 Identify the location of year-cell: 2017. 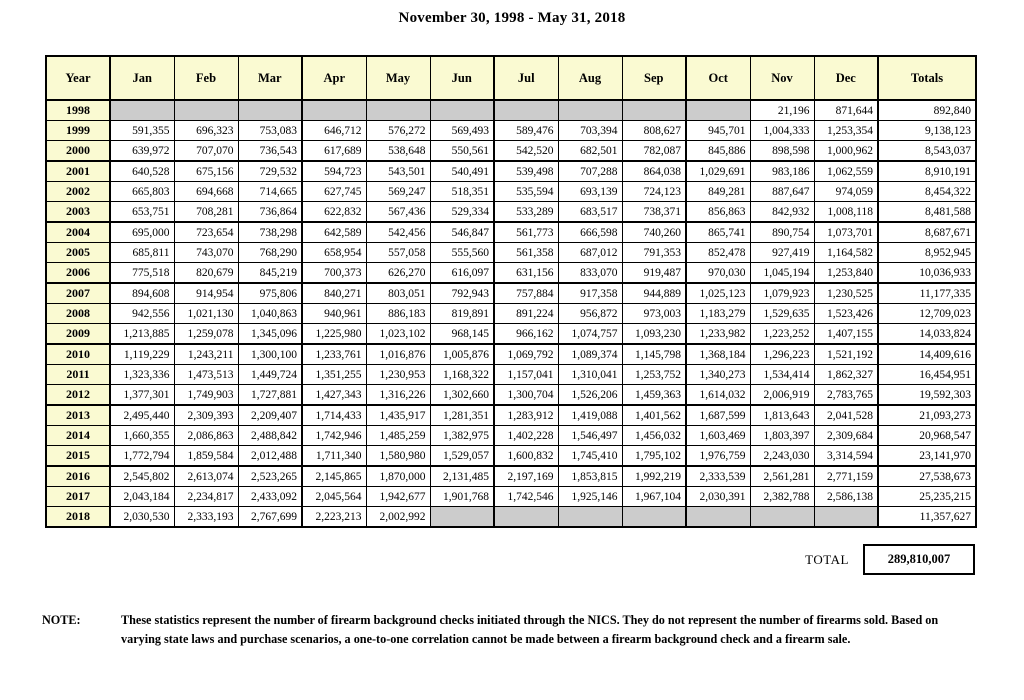
(78, 496).